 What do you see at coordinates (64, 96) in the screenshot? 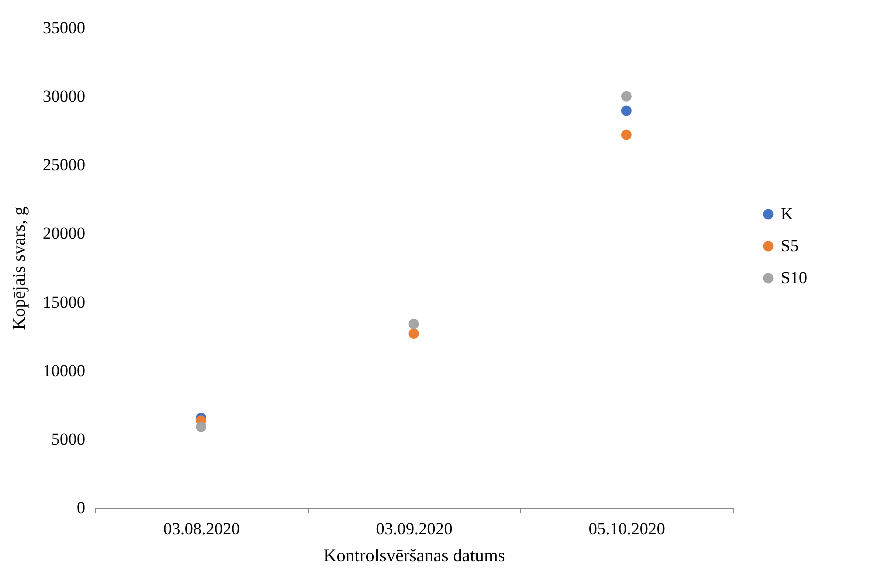
I see `y-tick-label: 30000` at bounding box center [64, 96].